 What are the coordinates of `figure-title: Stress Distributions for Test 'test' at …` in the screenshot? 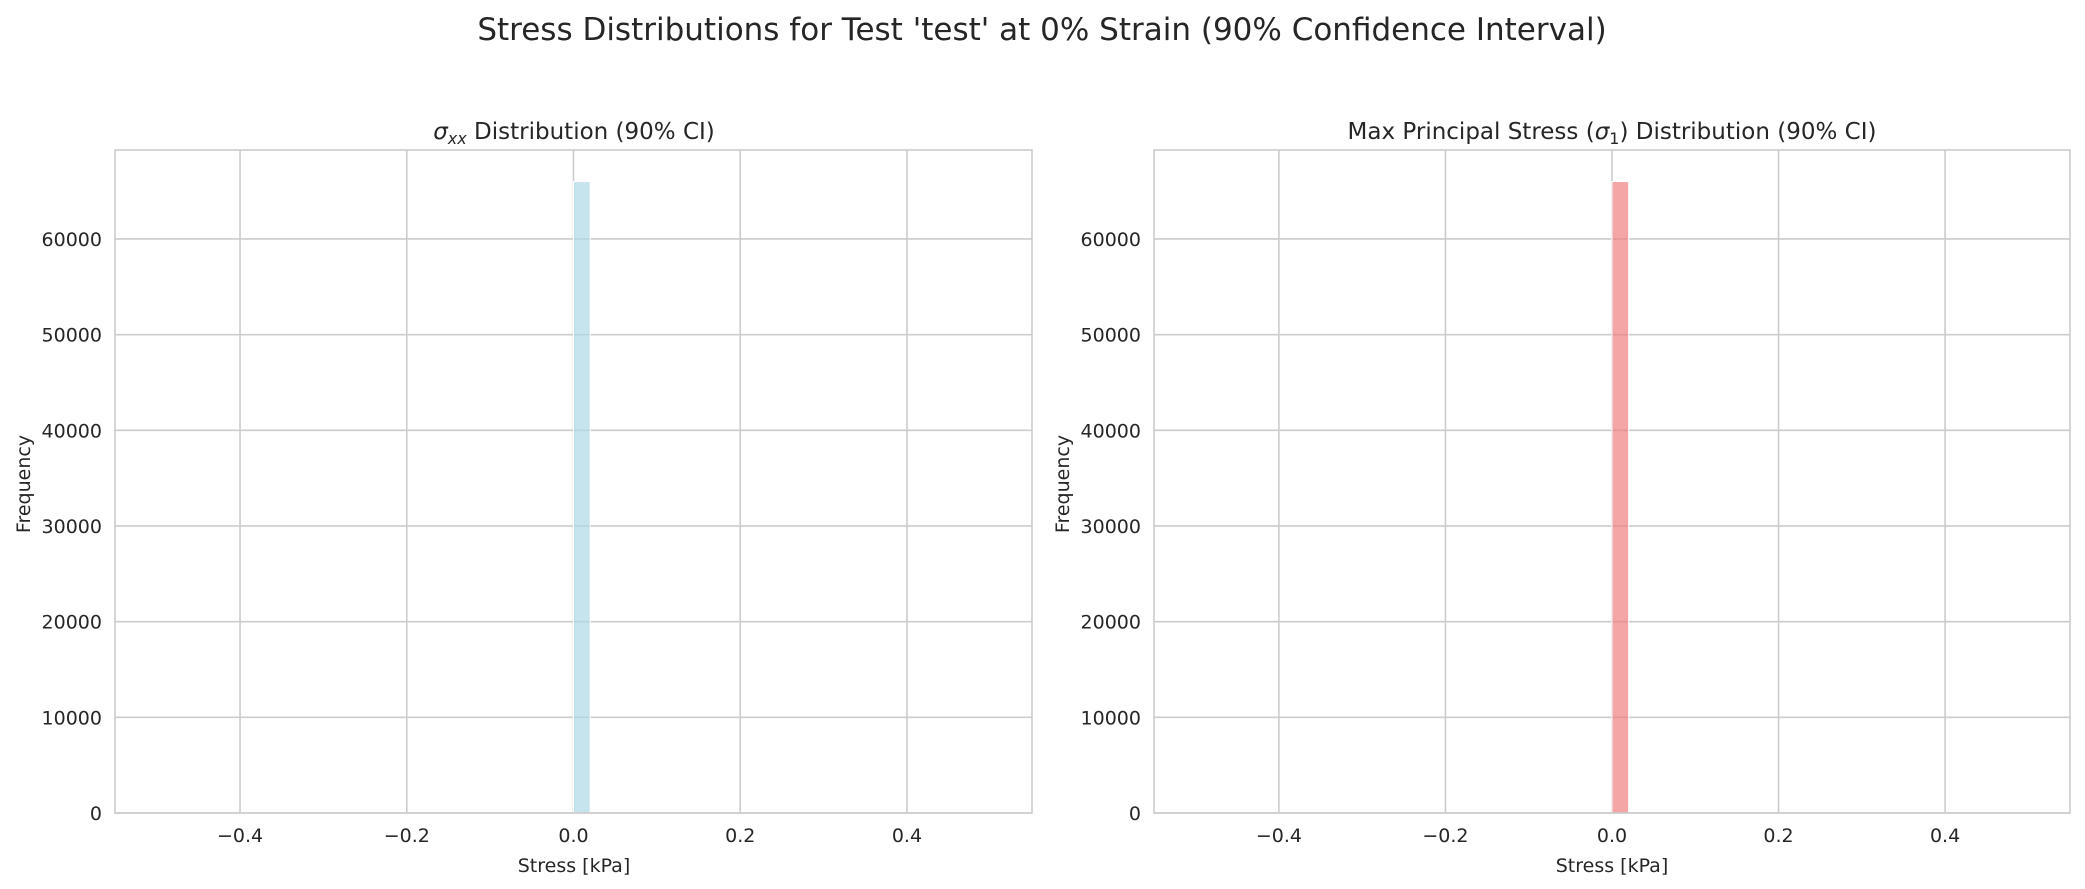 It's located at (1041, 30).